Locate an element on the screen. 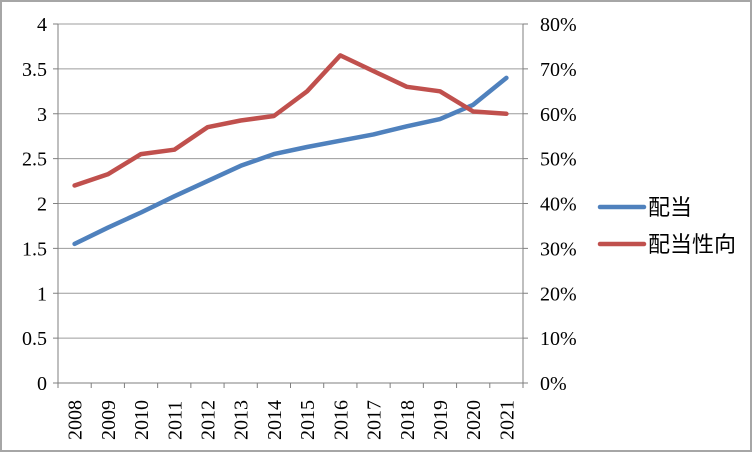 Image resolution: width=752 pixels, height=455 pixels. y-axis-label: 3.5 is located at coordinates (34, 70).